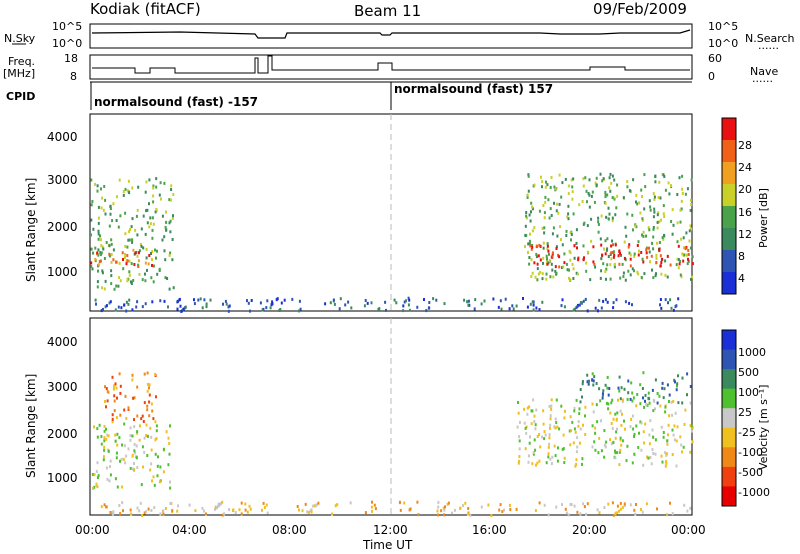  Describe the element at coordinates (21, 96) in the screenshot. I see `cpid-label: CPID` at that location.